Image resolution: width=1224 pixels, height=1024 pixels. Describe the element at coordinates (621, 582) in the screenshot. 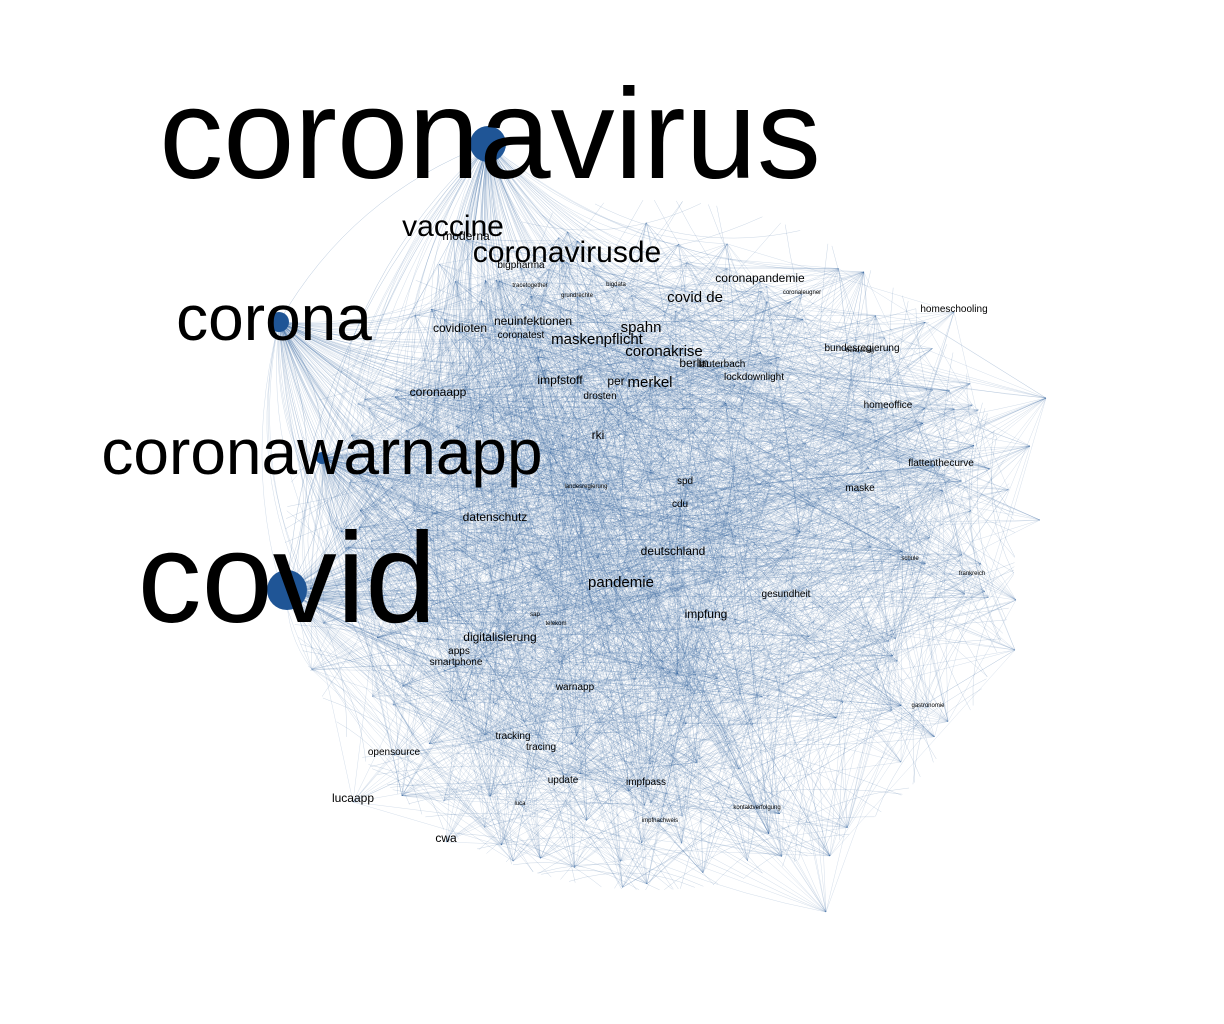

I see `node-label-pandemie: pandemie` at that location.